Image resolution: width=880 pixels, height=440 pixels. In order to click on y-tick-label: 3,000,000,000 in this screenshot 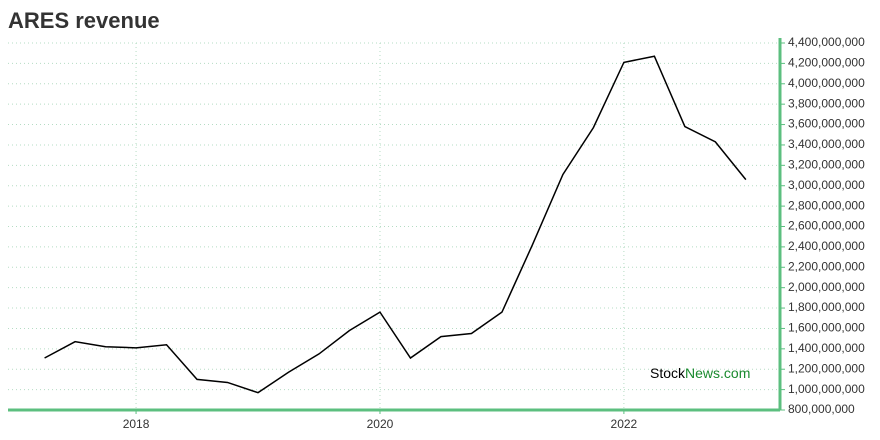, I will do `click(826, 185)`.